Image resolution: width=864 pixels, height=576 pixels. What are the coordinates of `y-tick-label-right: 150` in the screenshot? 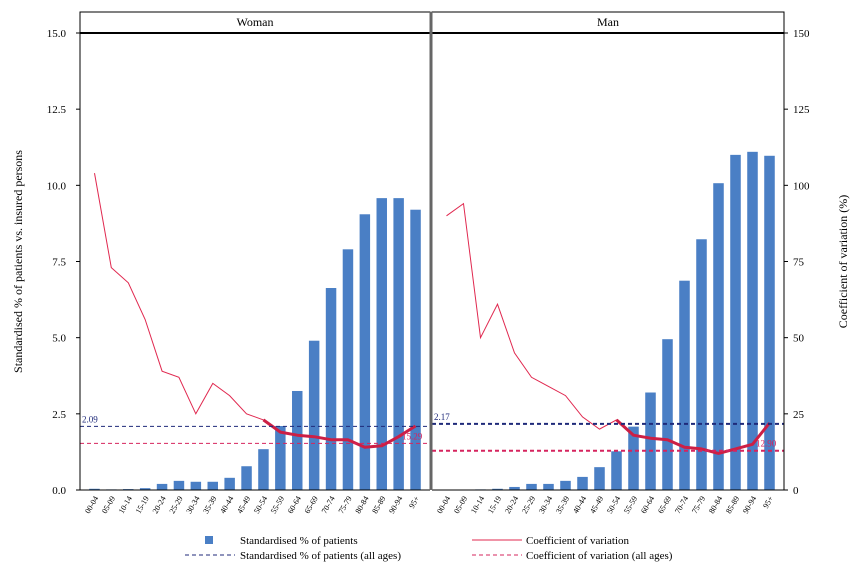 It's located at (801, 34).